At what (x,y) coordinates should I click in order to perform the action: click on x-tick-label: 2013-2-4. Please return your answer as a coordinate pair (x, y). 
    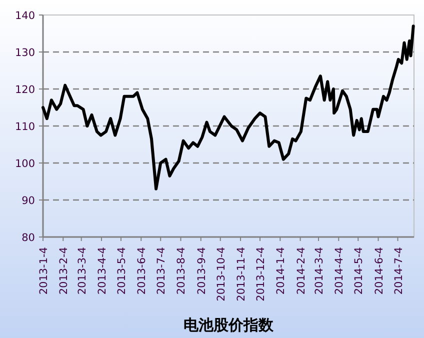
    Looking at the image, I should click on (64, 270).